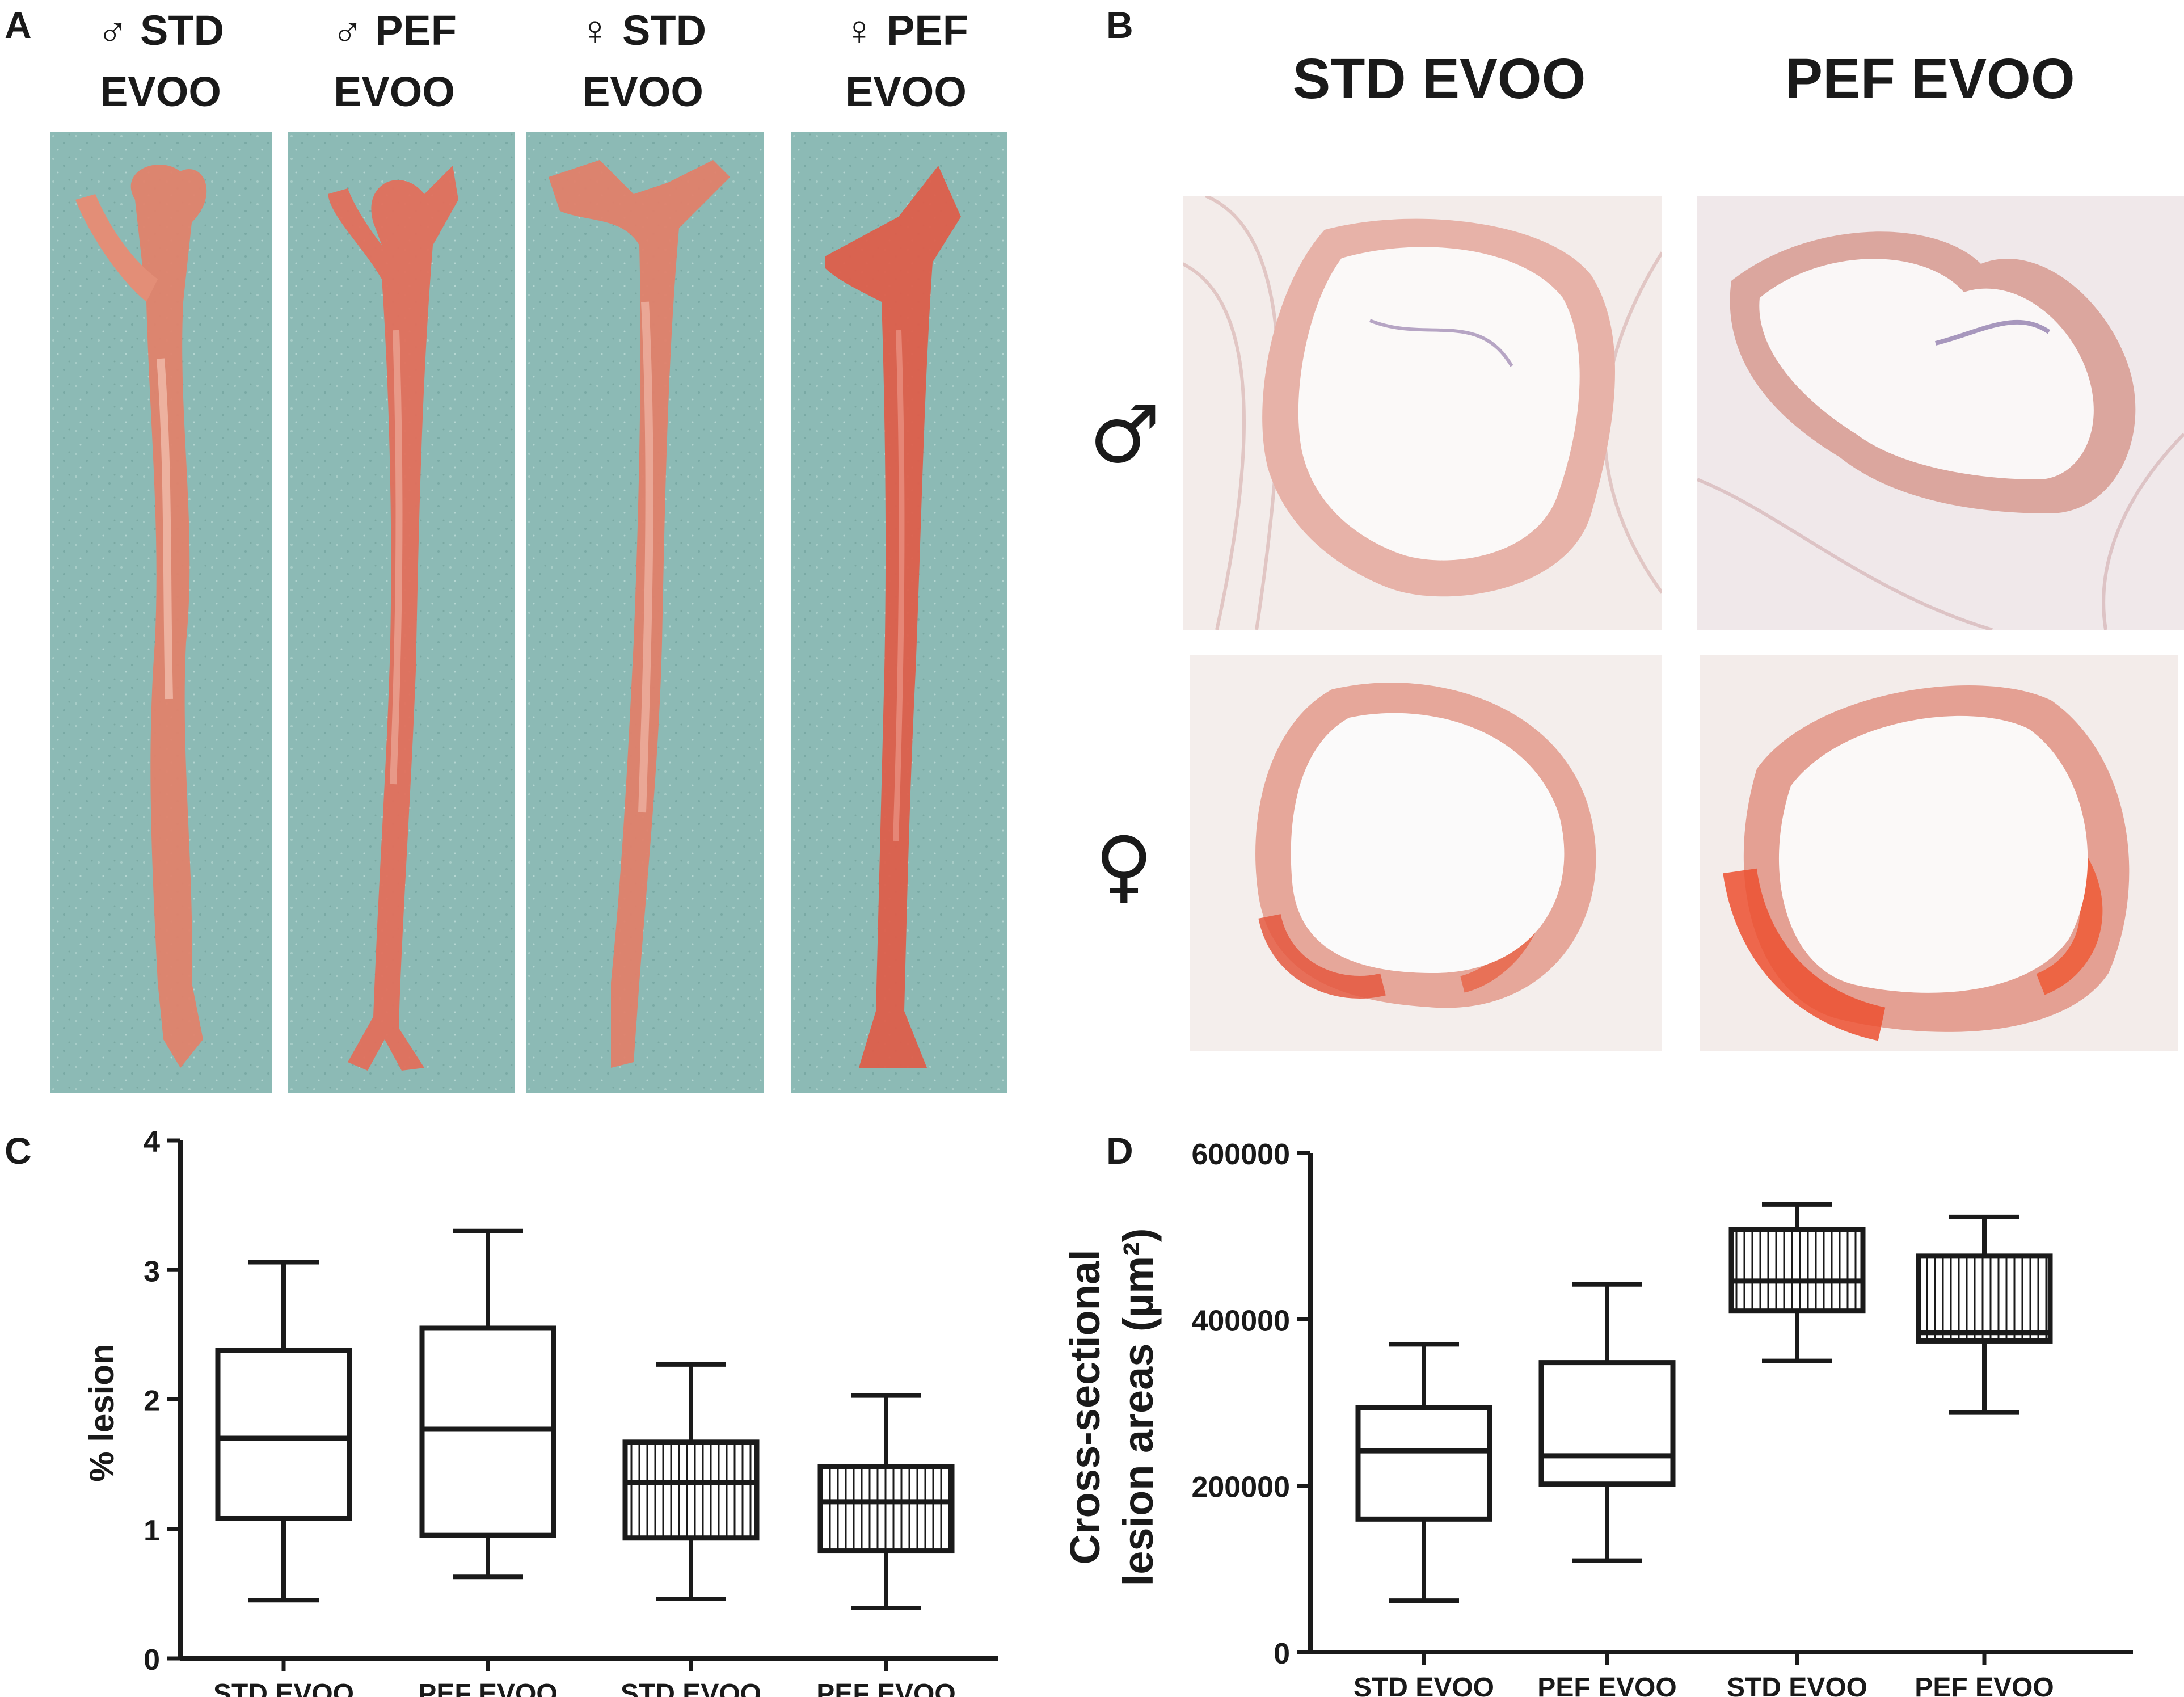  What do you see at coordinates (1138, 1407) in the screenshot?
I see `y-axis-label-line2: lesion areas (µm²)` at bounding box center [1138, 1407].